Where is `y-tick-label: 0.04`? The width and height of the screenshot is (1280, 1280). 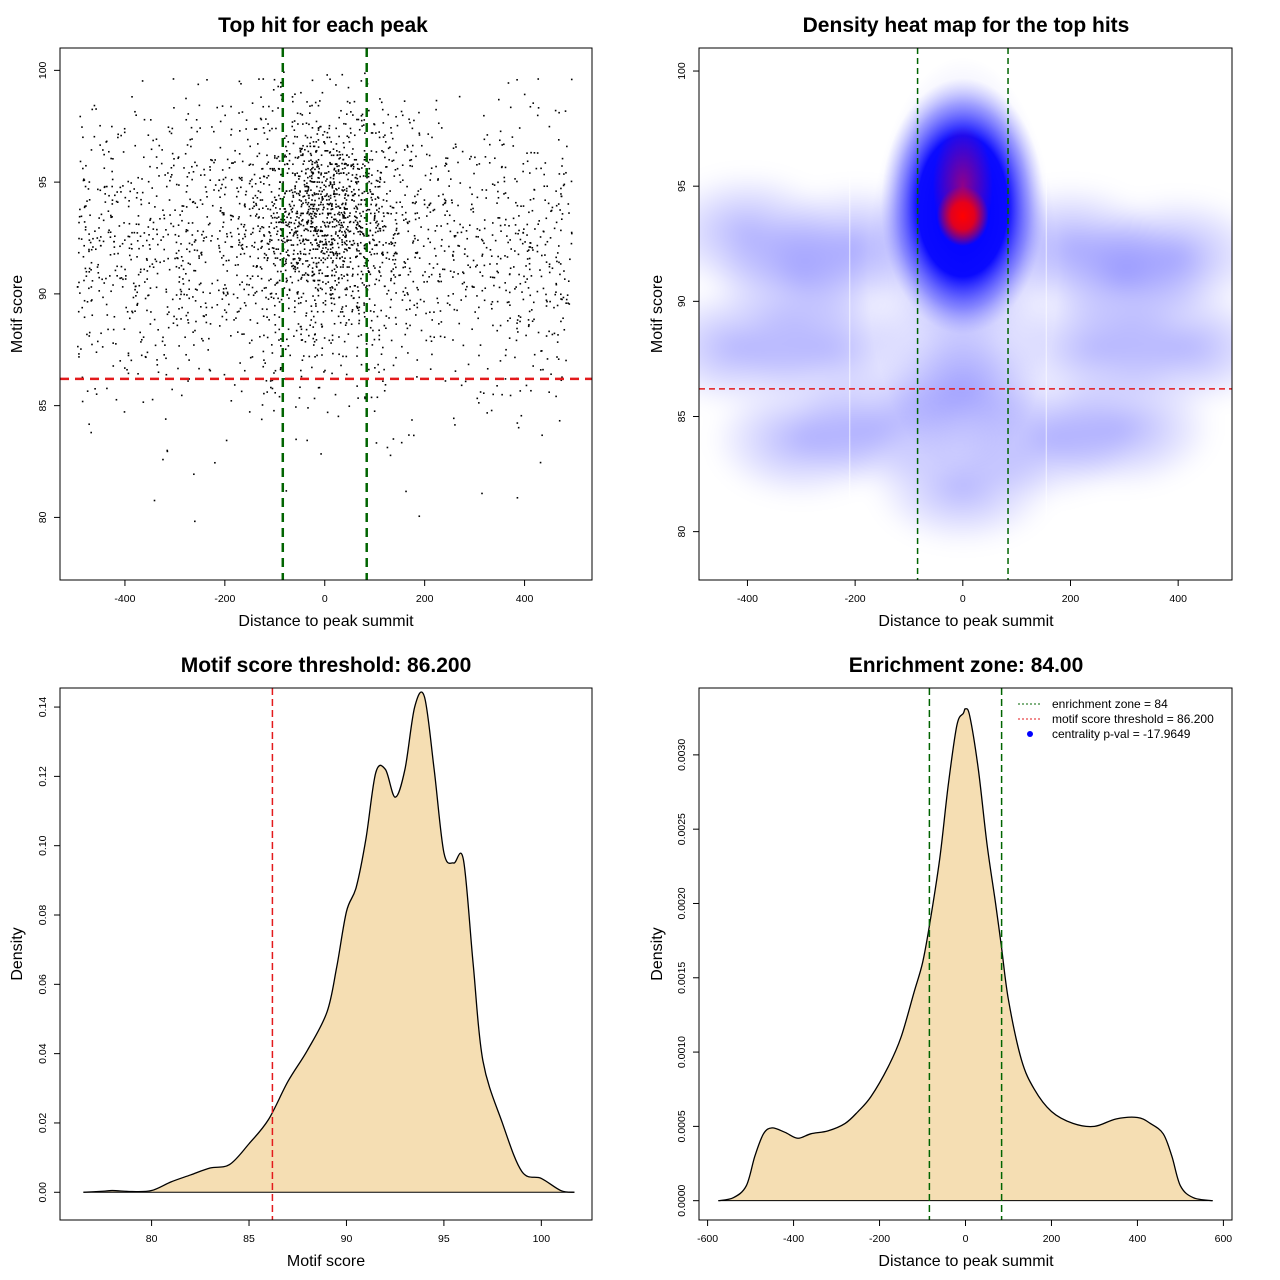 y-tick-label: 0.04 is located at coordinates (43, 1053).